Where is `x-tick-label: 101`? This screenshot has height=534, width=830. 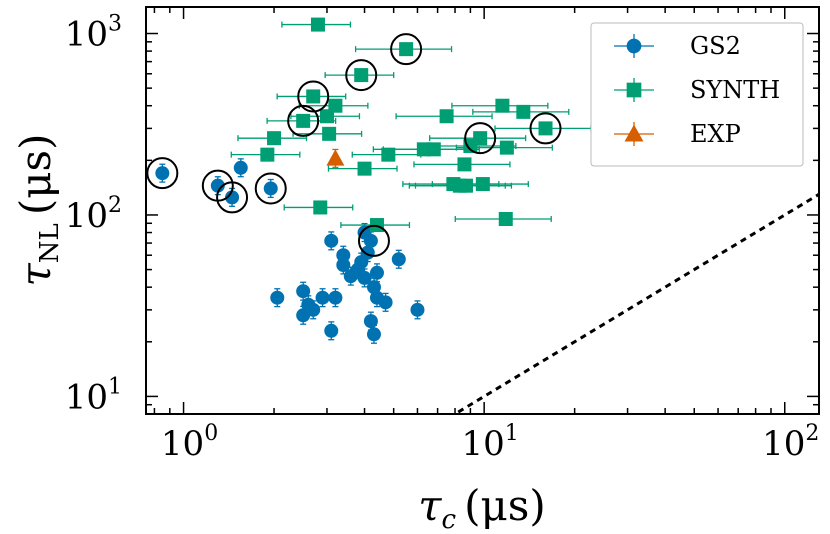
x-tick-label: 101 is located at coordinates (490, 442).